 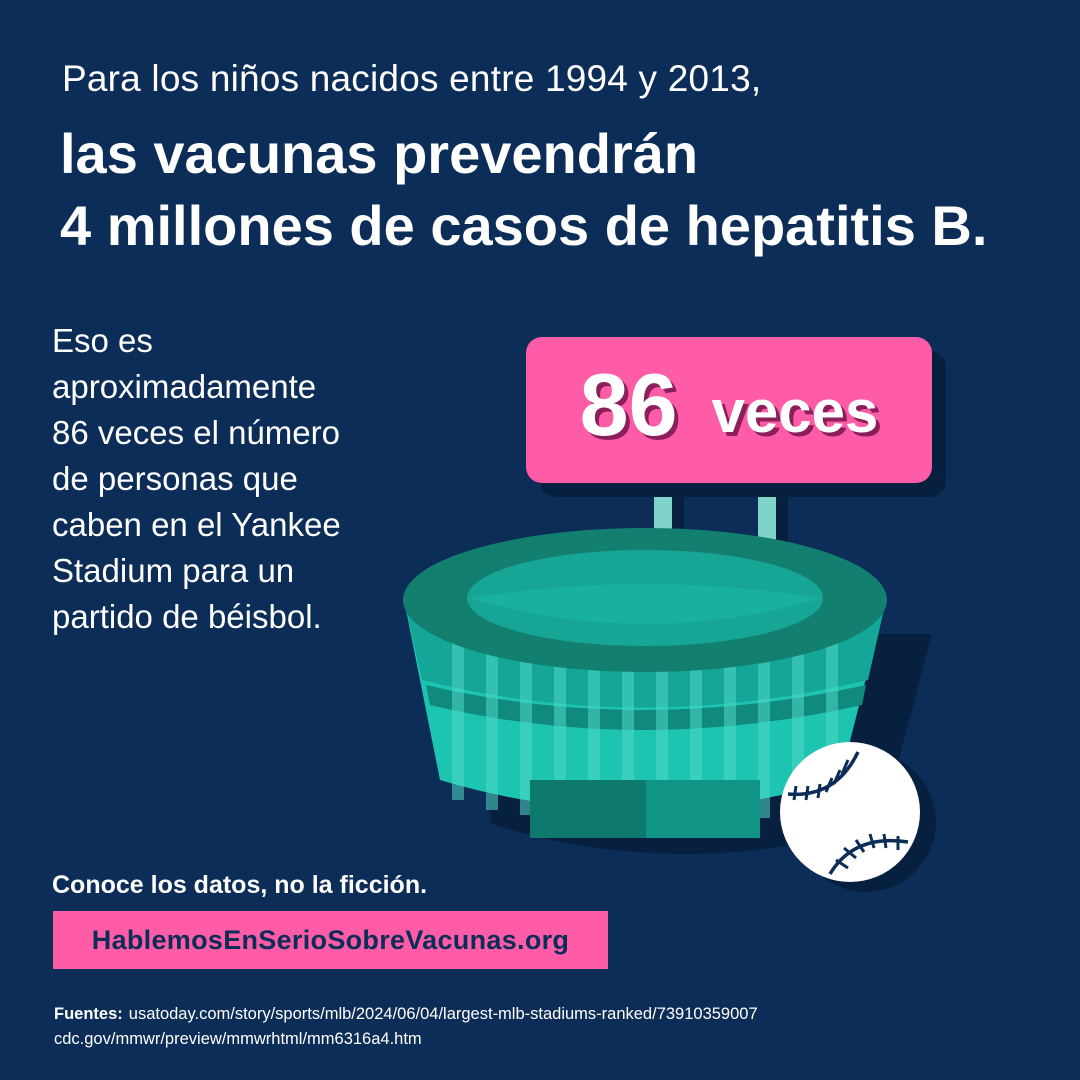 I want to click on website-link: HablemosEnSerioSobreVacunas.org, so click(x=330, y=940).